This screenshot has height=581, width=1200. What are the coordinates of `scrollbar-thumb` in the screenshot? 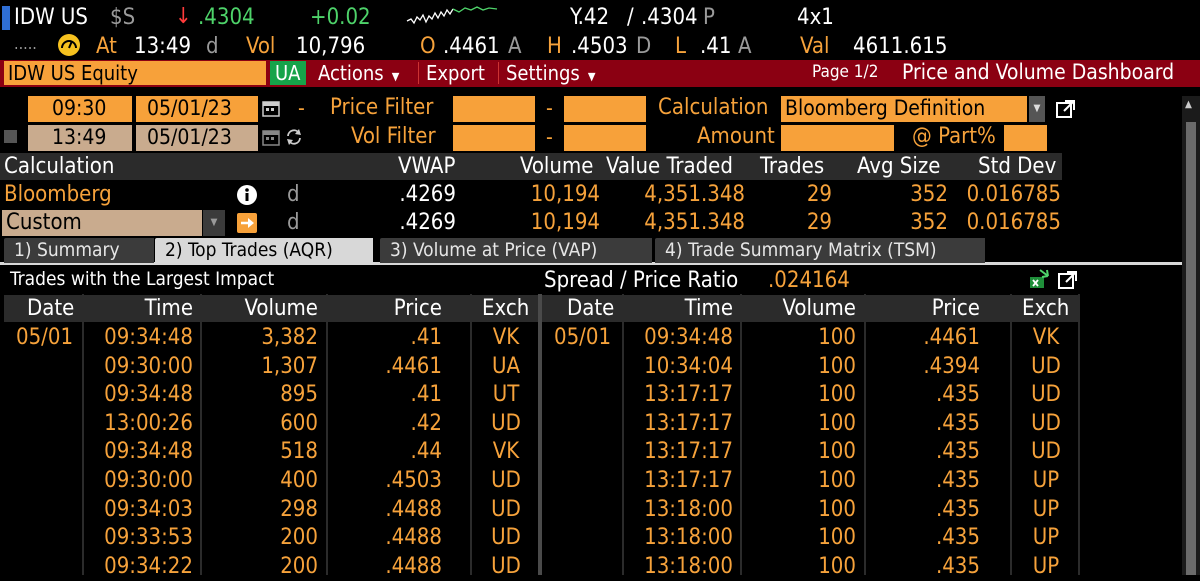 It's located at (1191, 348).